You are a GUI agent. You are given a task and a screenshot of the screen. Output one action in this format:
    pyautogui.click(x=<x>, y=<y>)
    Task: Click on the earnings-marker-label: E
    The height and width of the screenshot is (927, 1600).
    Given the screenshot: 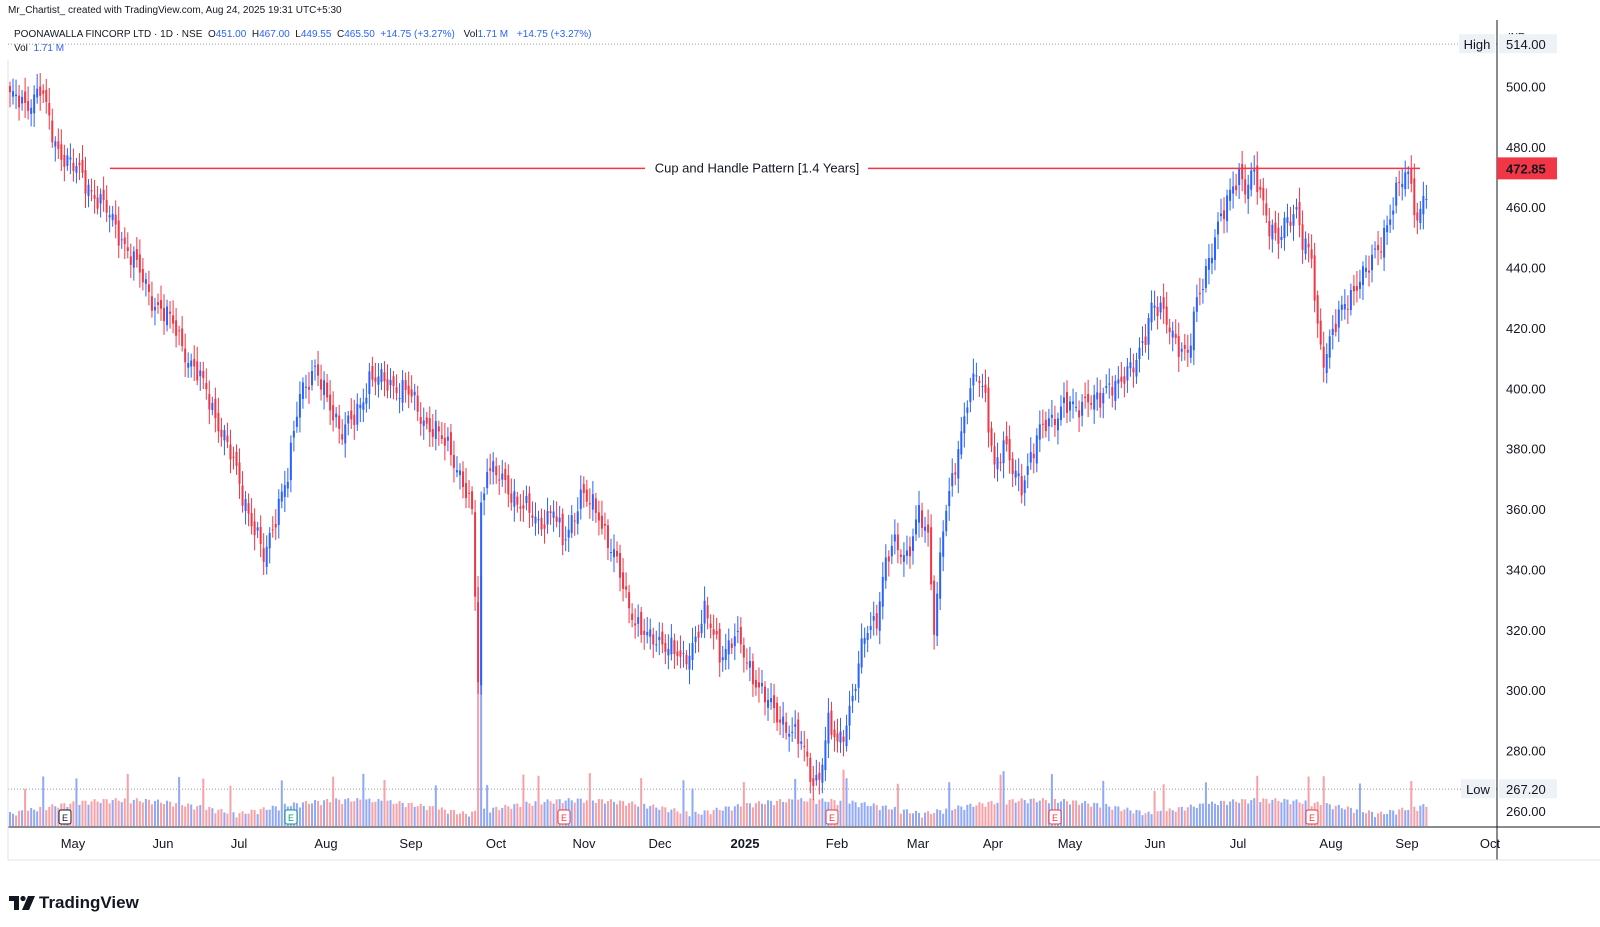 What is the action you would take?
    pyautogui.click(x=1312, y=818)
    